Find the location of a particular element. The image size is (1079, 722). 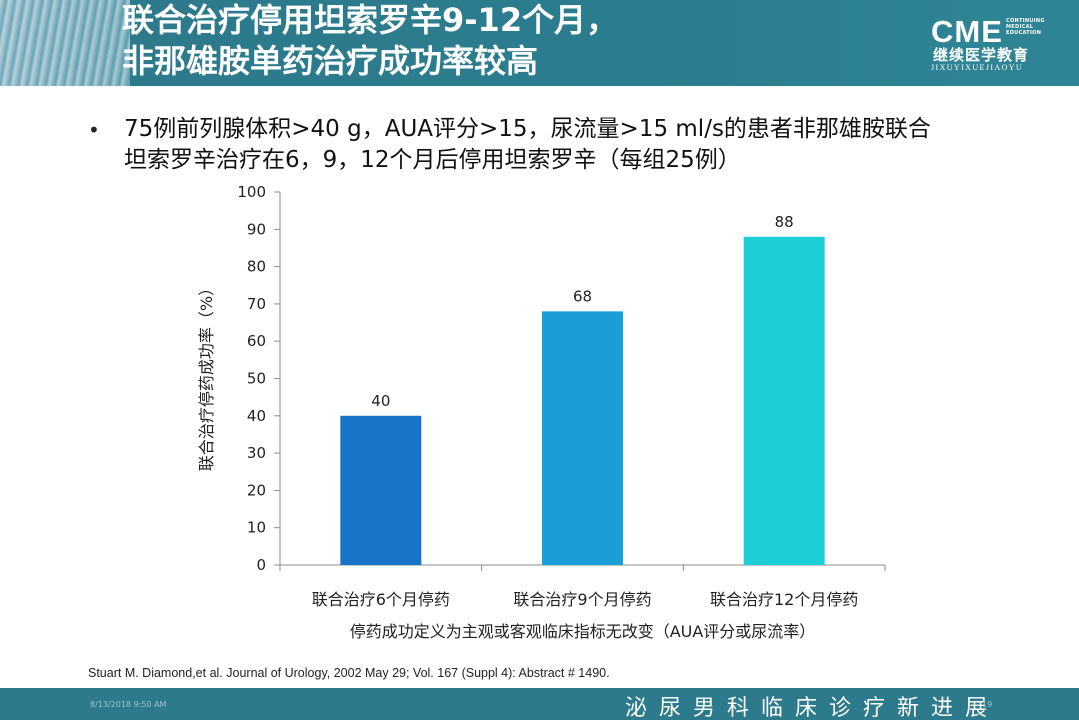

category-label-2: 联合治疗9个月停药 is located at coordinates (582, 599).